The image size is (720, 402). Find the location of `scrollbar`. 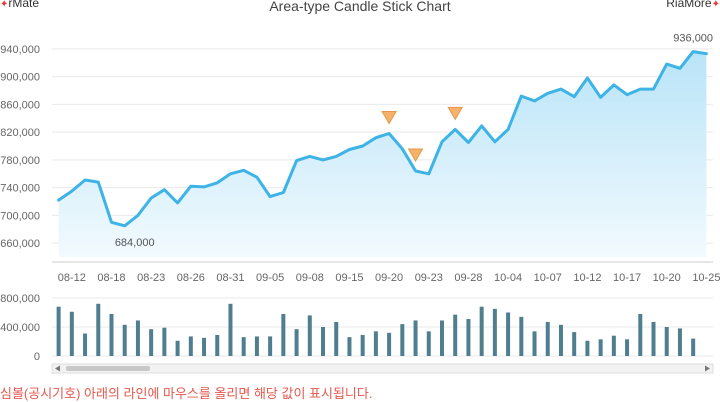

scrollbar is located at coordinates (382, 368).